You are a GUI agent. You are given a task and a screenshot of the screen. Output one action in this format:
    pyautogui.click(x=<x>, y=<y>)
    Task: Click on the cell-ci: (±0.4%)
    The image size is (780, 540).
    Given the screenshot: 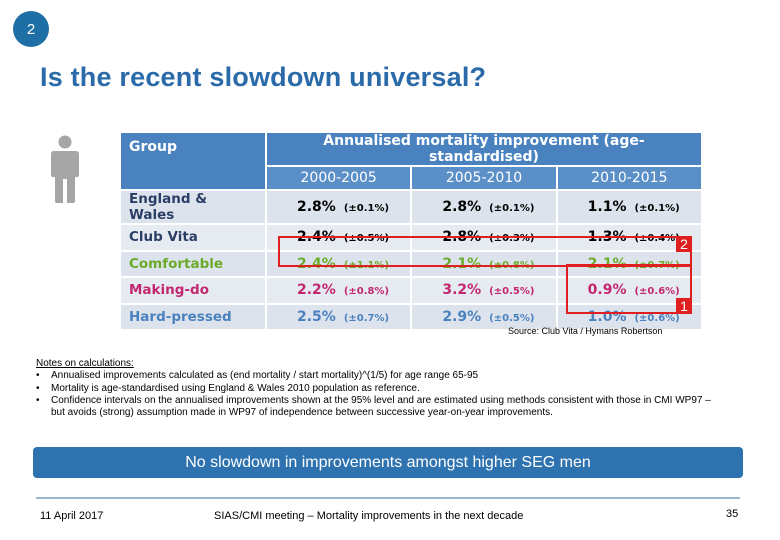 What is the action you would take?
    pyautogui.click(x=657, y=239)
    